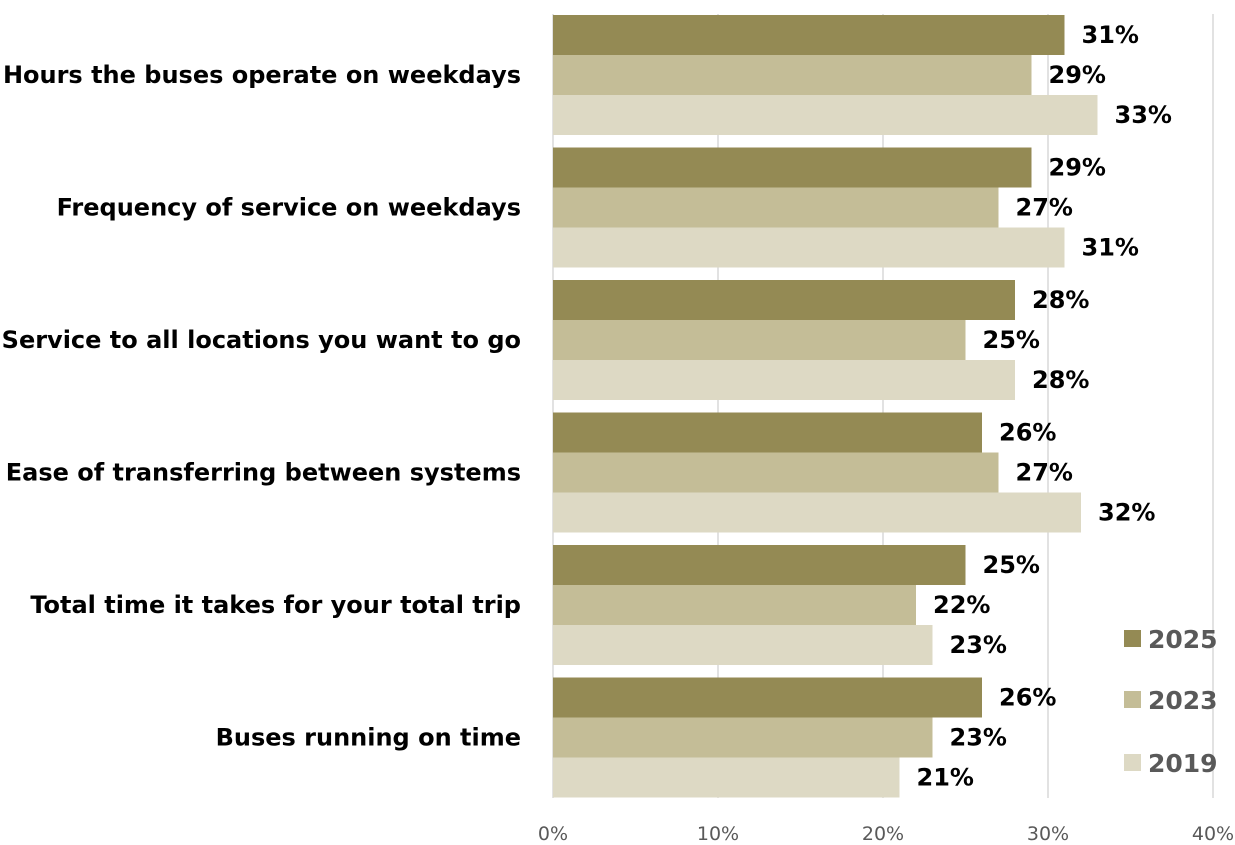 The width and height of the screenshot is (1235, 845). What do you see at coordinates (1110, 248) in the screenshot?
I see `value-label-2019: 31%` at bounding box center [1110, 248].